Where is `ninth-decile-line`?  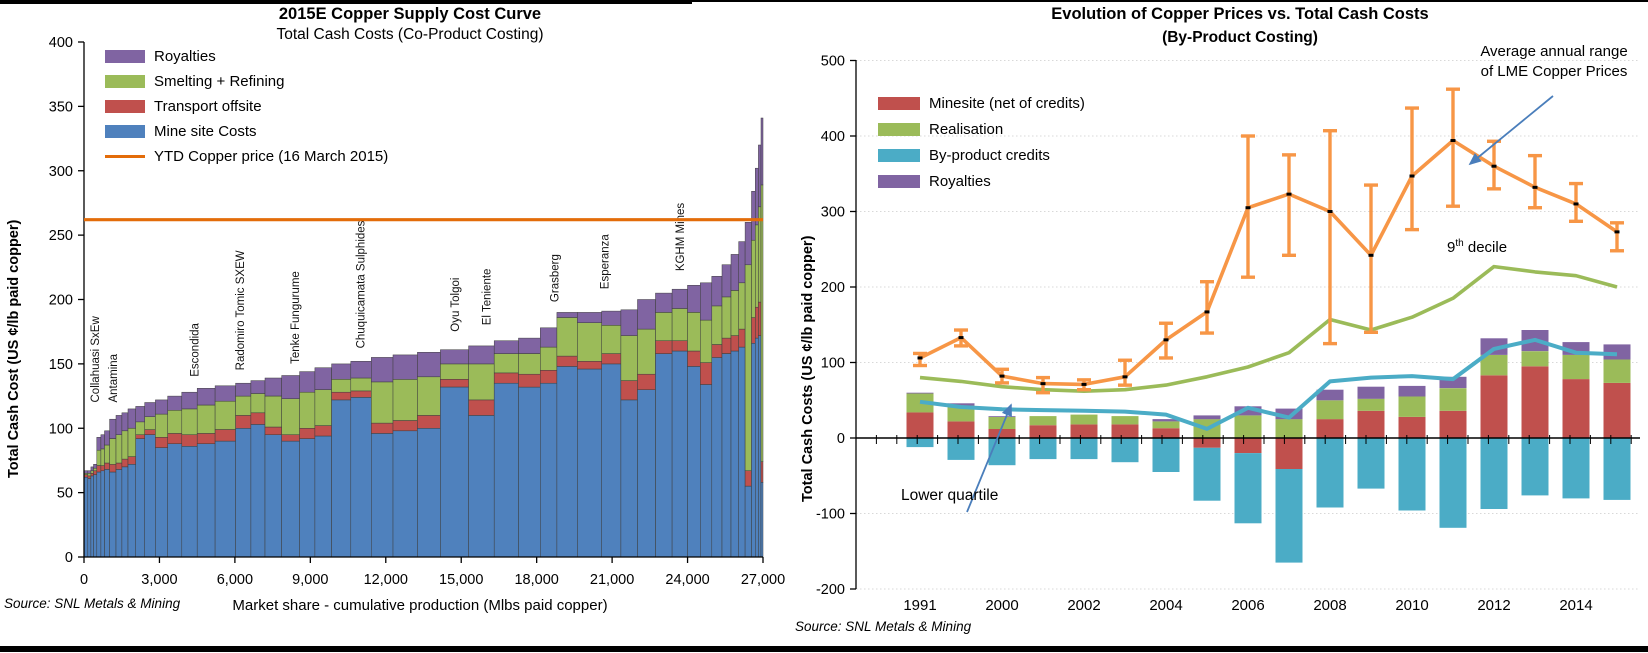 ninth-decile-line is located at coordinates (1268, 329).